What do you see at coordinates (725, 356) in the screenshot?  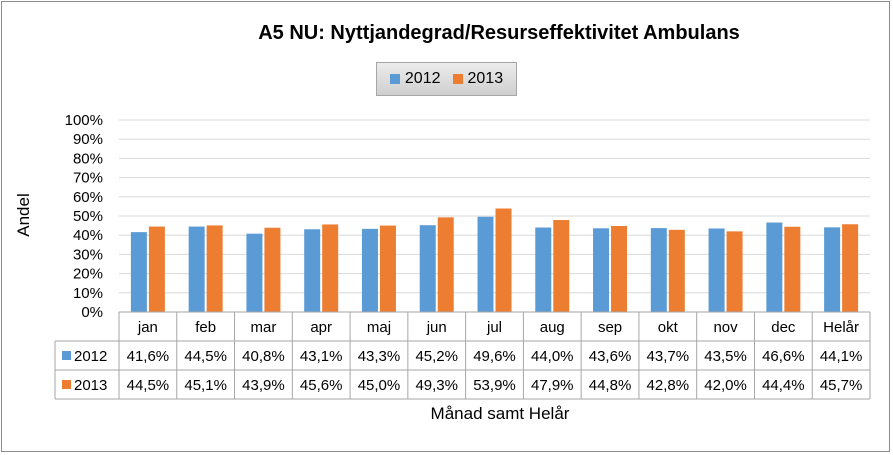 I see `data-label: 43,5%` at bounding box center [725, 356].